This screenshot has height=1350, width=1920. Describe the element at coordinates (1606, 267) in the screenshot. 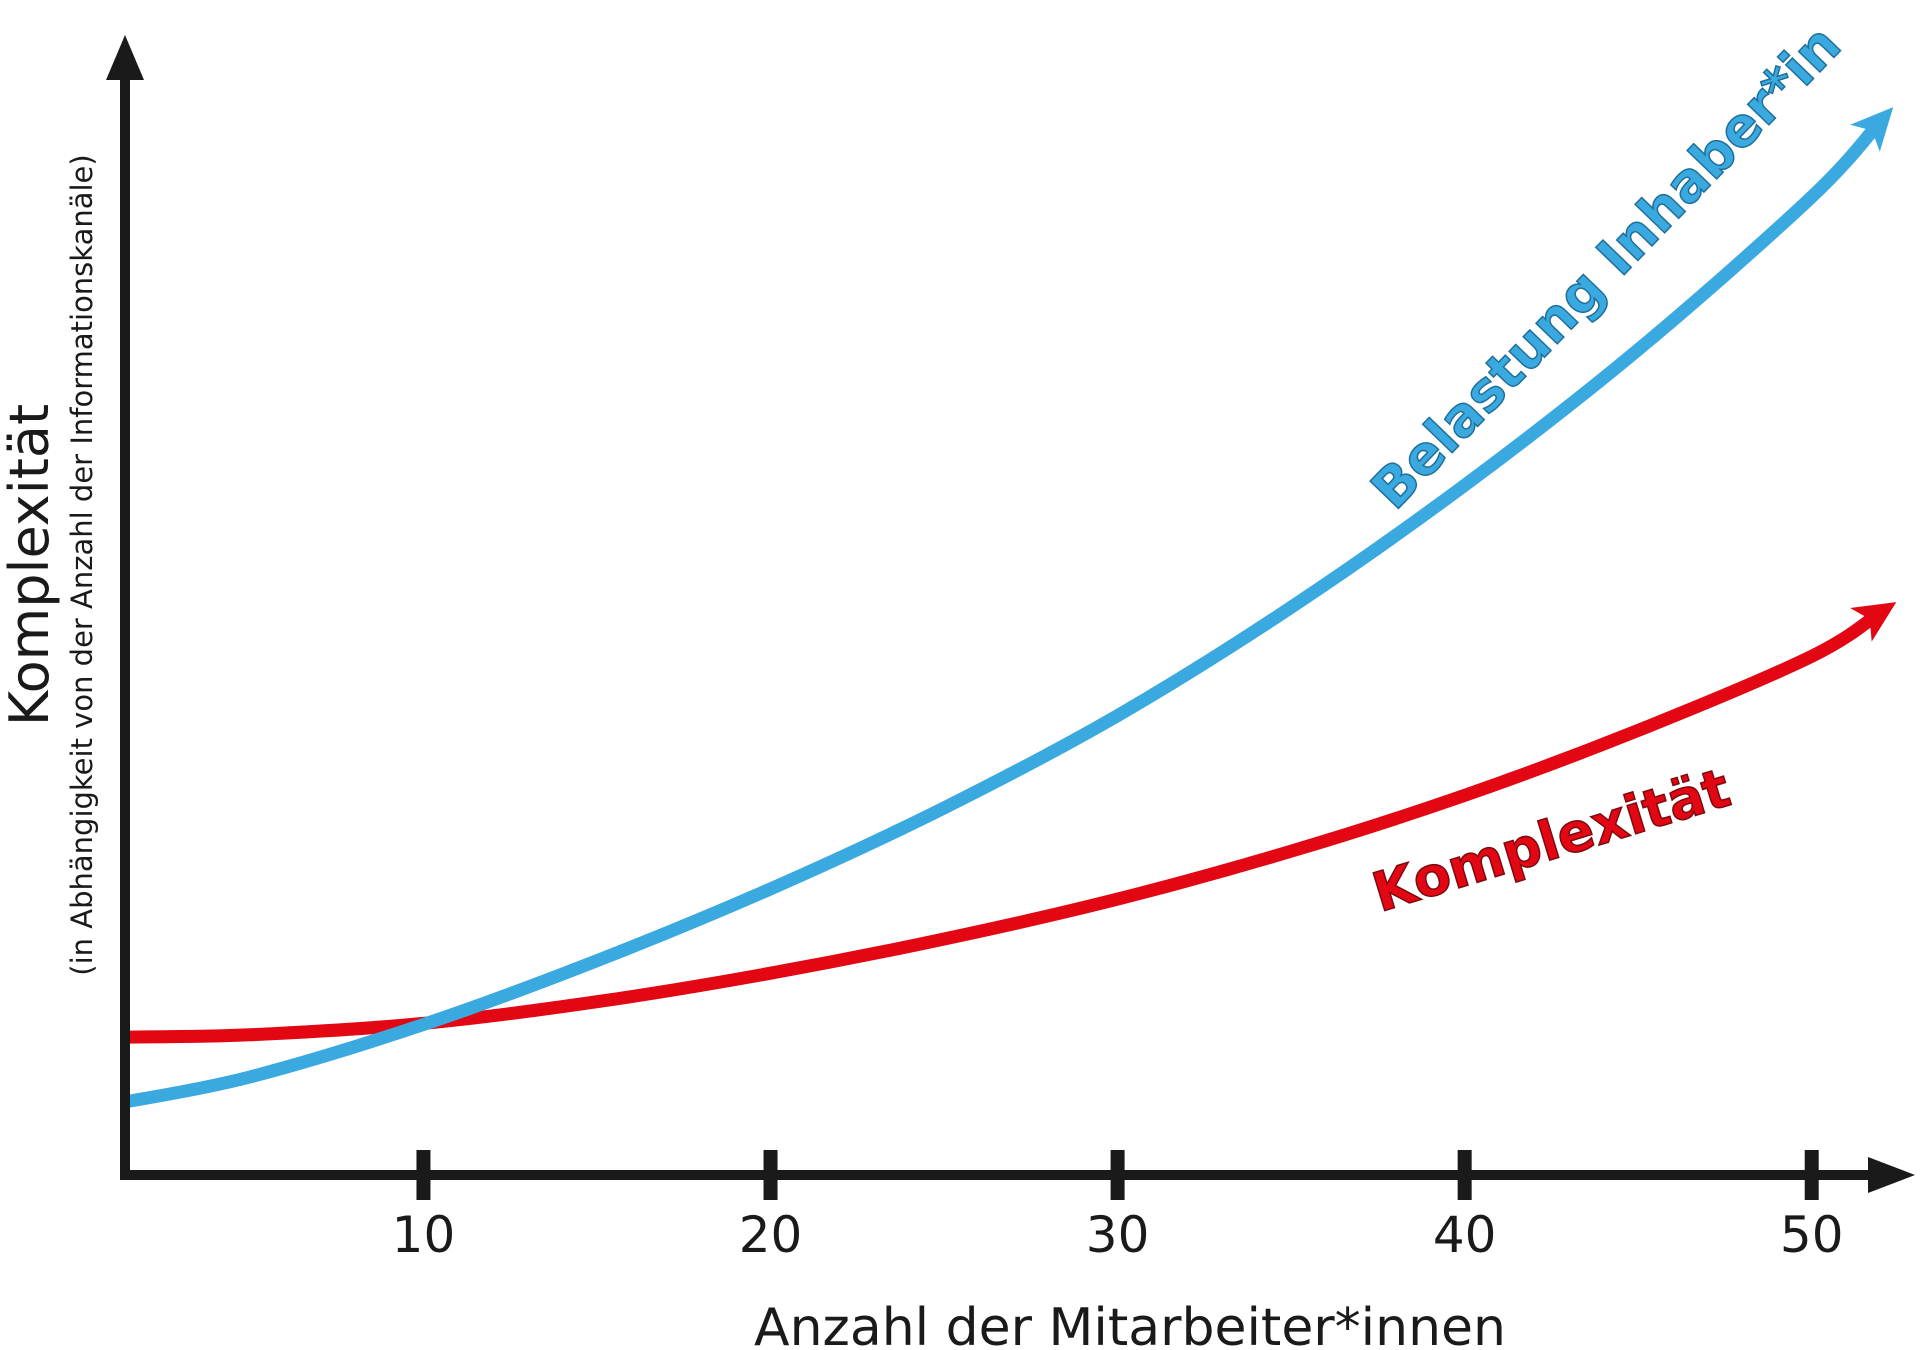

I see `series-label-belastung: Belastung Inhaber*in` at that location.